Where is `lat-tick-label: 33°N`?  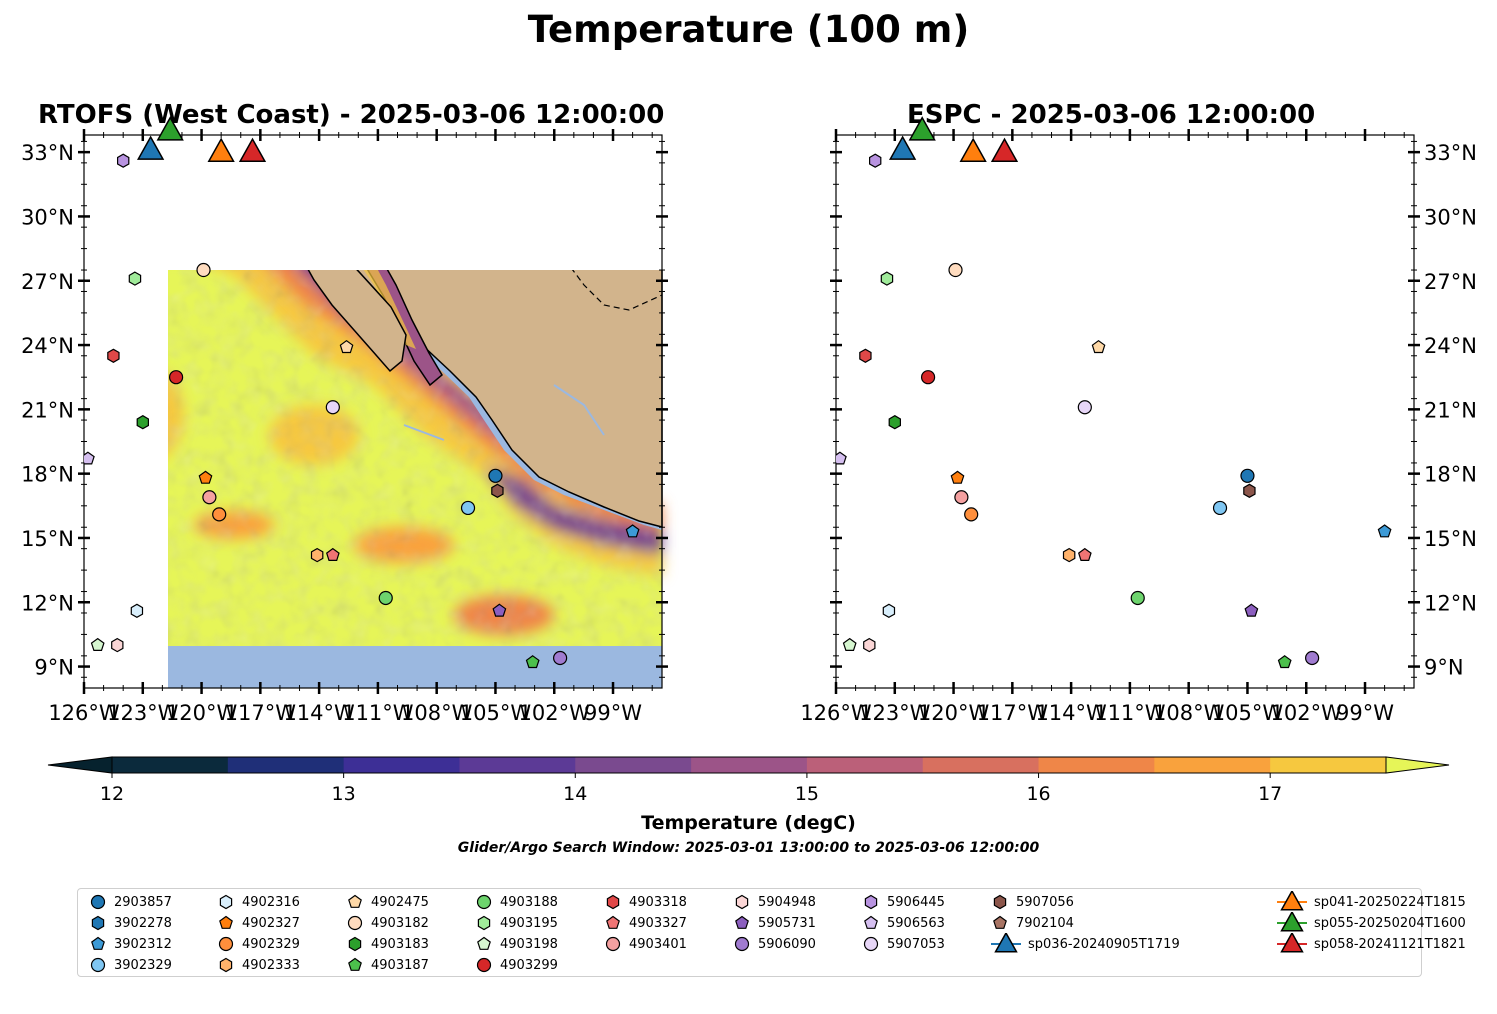
lat-tick-label: 33°N is located at coordinates (1450, 153).